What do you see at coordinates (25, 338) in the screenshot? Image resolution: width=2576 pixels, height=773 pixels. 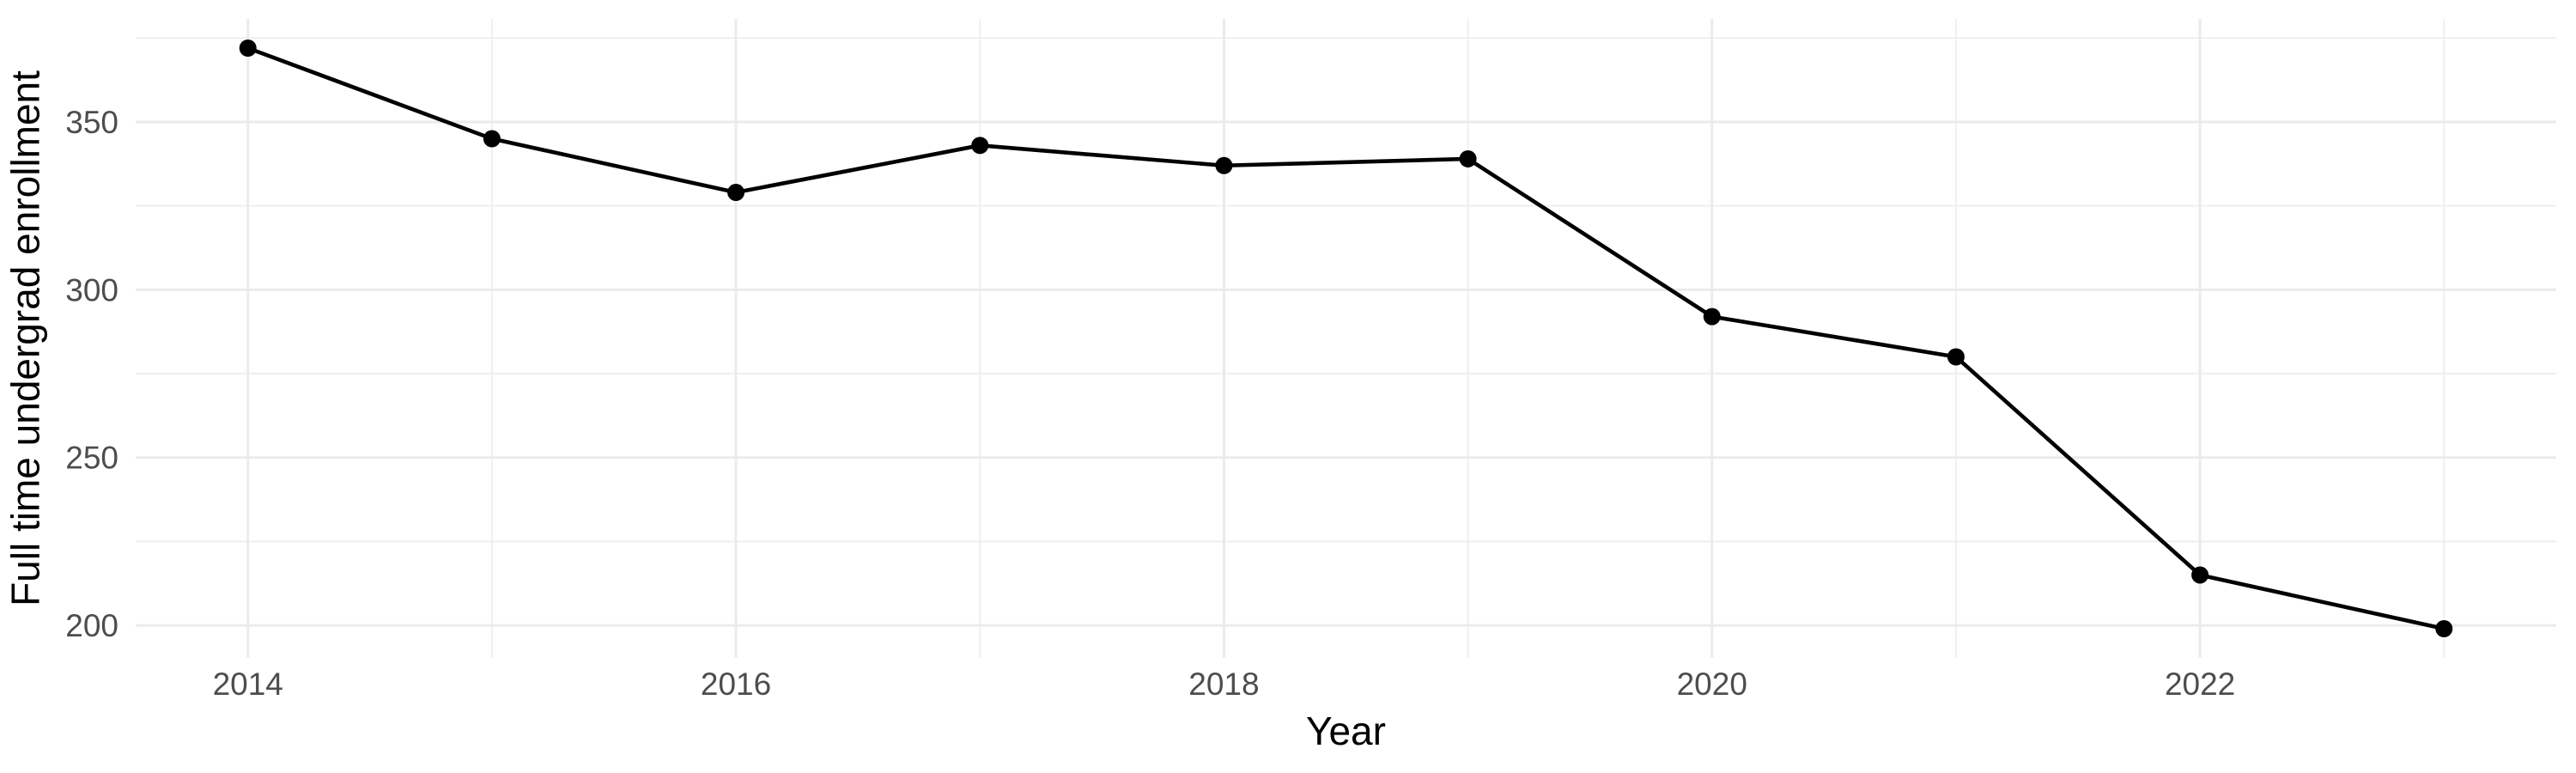 I see `y-axis-title: Full time undergrad enrollment` at bounding box center [25, 338].